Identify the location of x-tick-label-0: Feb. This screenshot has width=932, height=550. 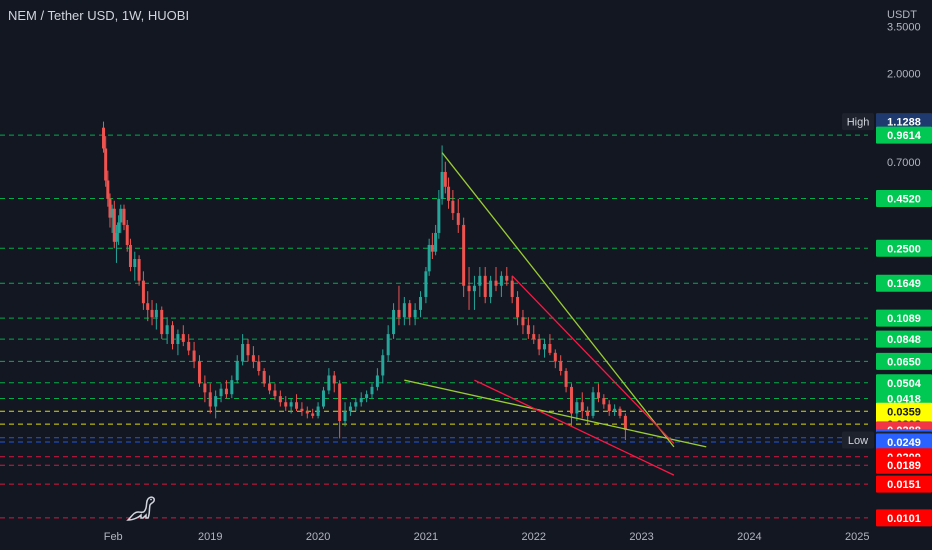
(113, 537).